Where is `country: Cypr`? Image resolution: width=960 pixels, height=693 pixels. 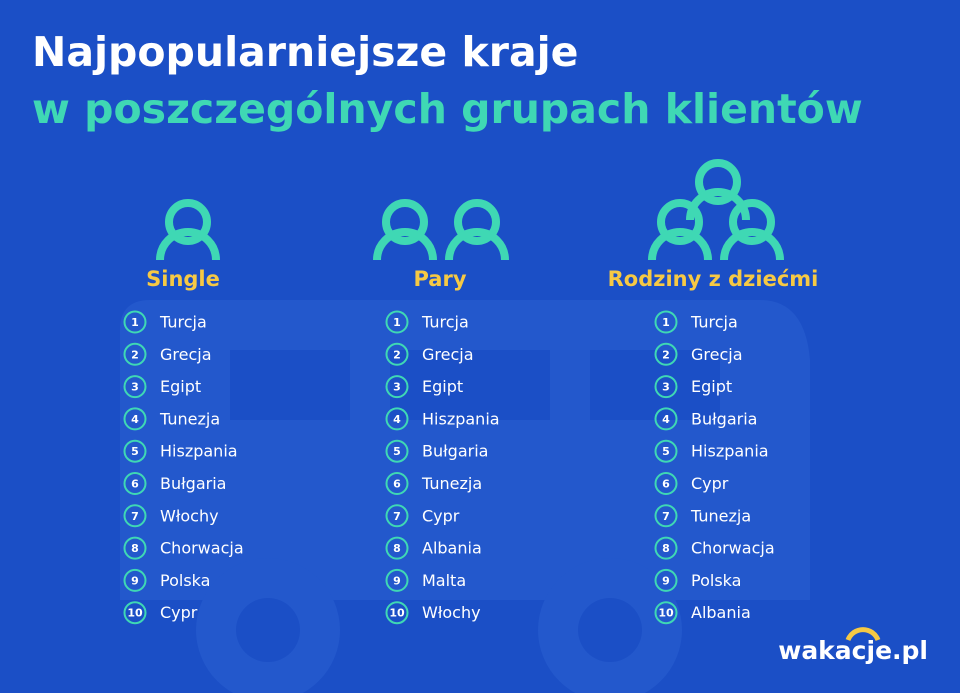
country: Cypr is located at coordinates (441, 515).